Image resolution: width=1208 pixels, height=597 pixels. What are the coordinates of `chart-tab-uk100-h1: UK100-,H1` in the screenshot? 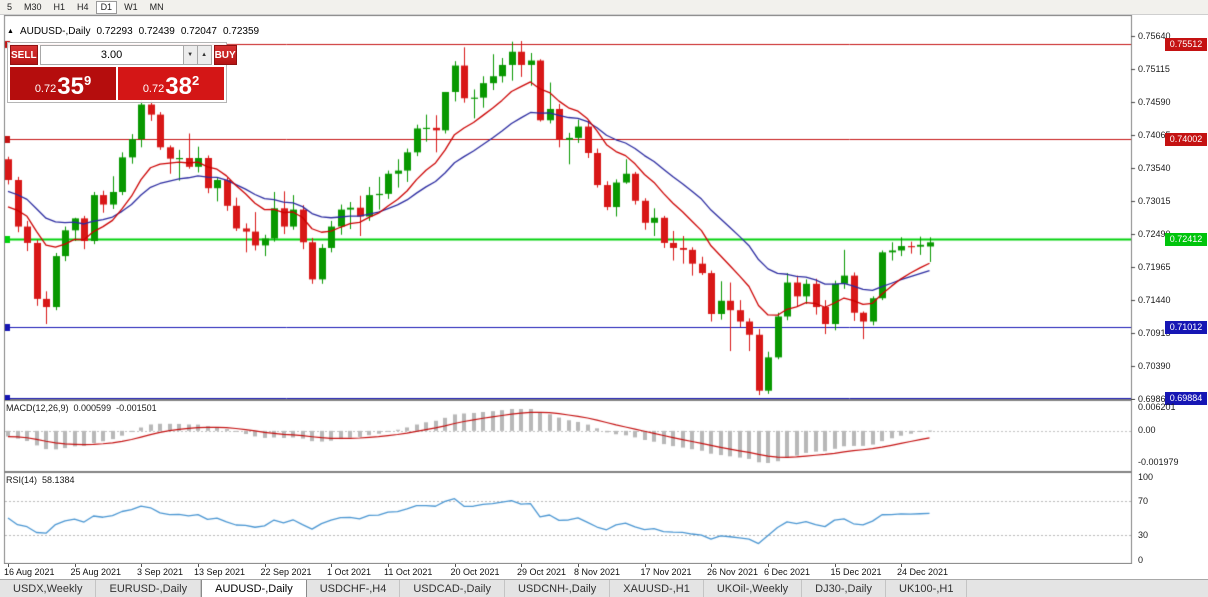 It's located at (927, 588).